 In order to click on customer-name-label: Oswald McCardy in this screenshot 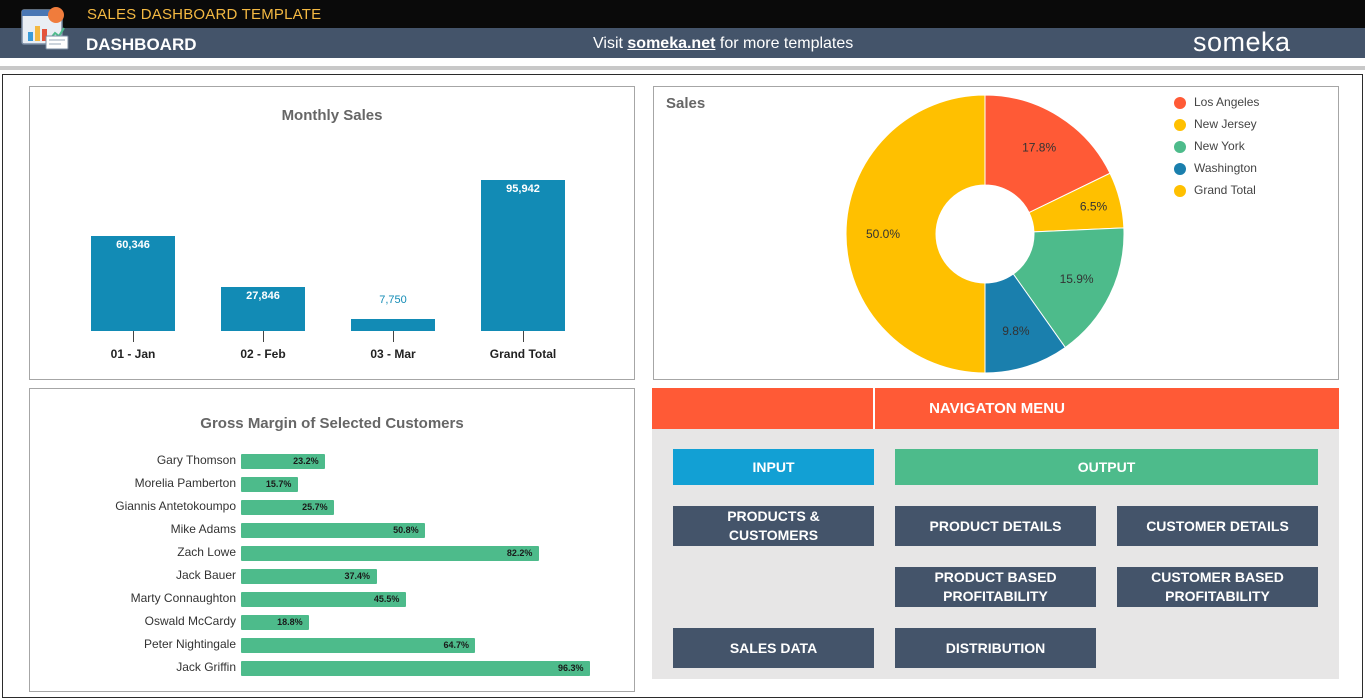, I will do `click(190, 621)`.